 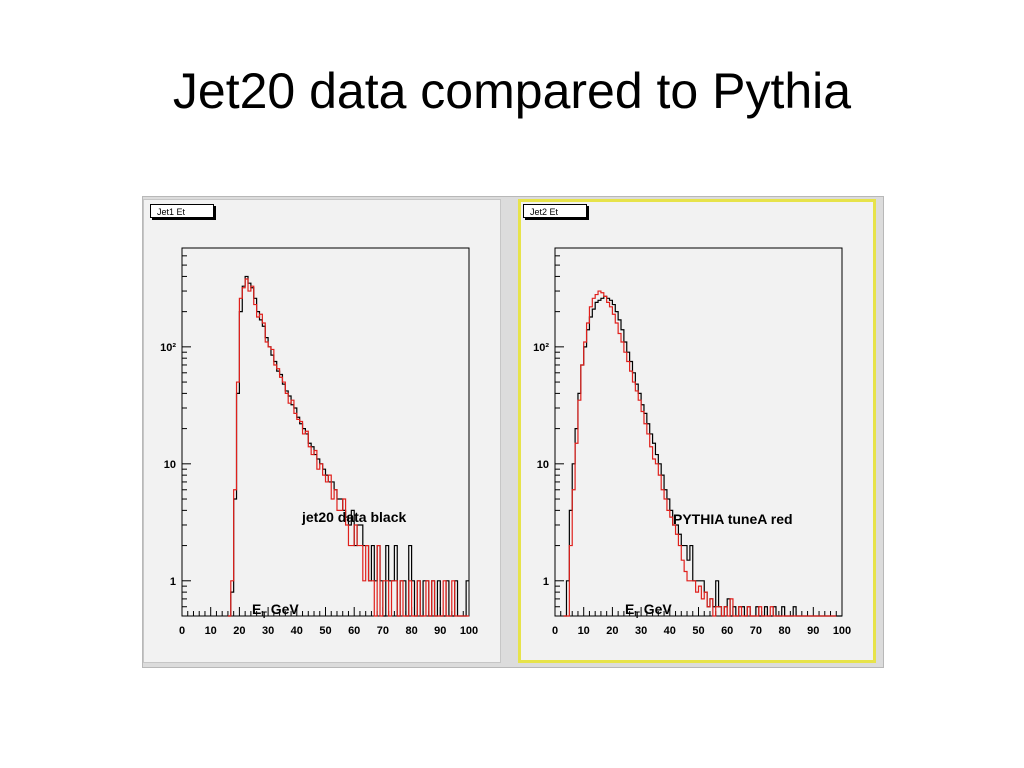 I want to click on pad-title-jet2-et: Jet2 Et, so click(x=555, y=211).